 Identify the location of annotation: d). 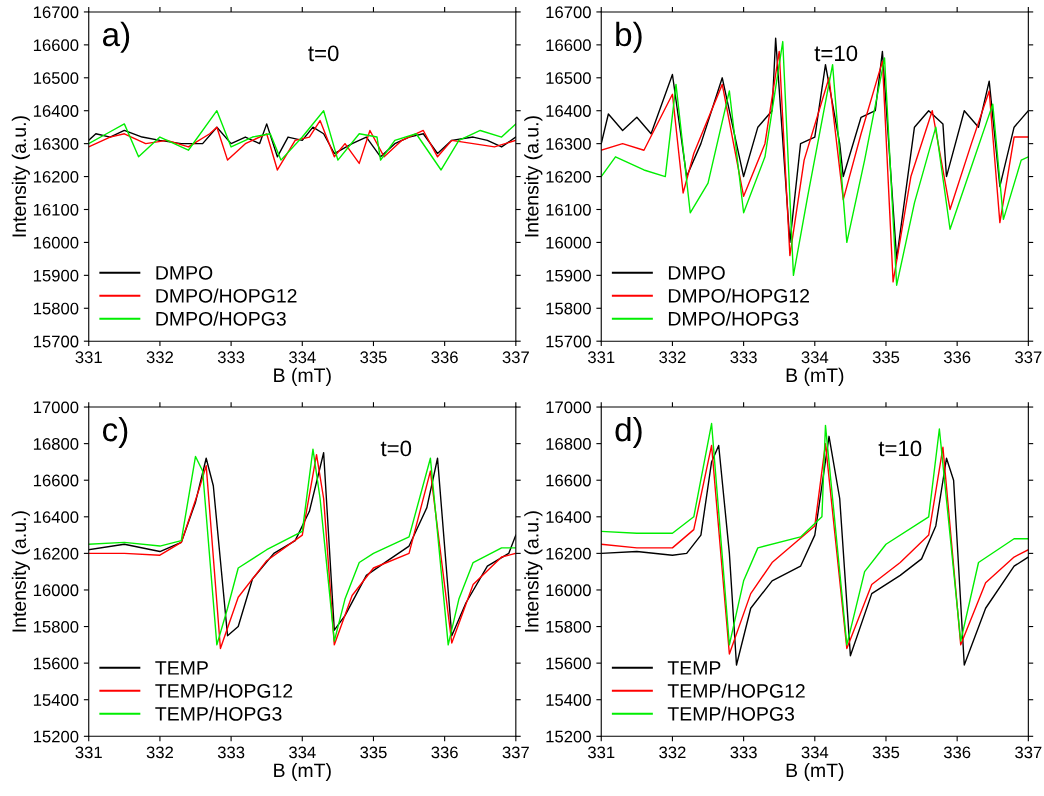
(628, 432).